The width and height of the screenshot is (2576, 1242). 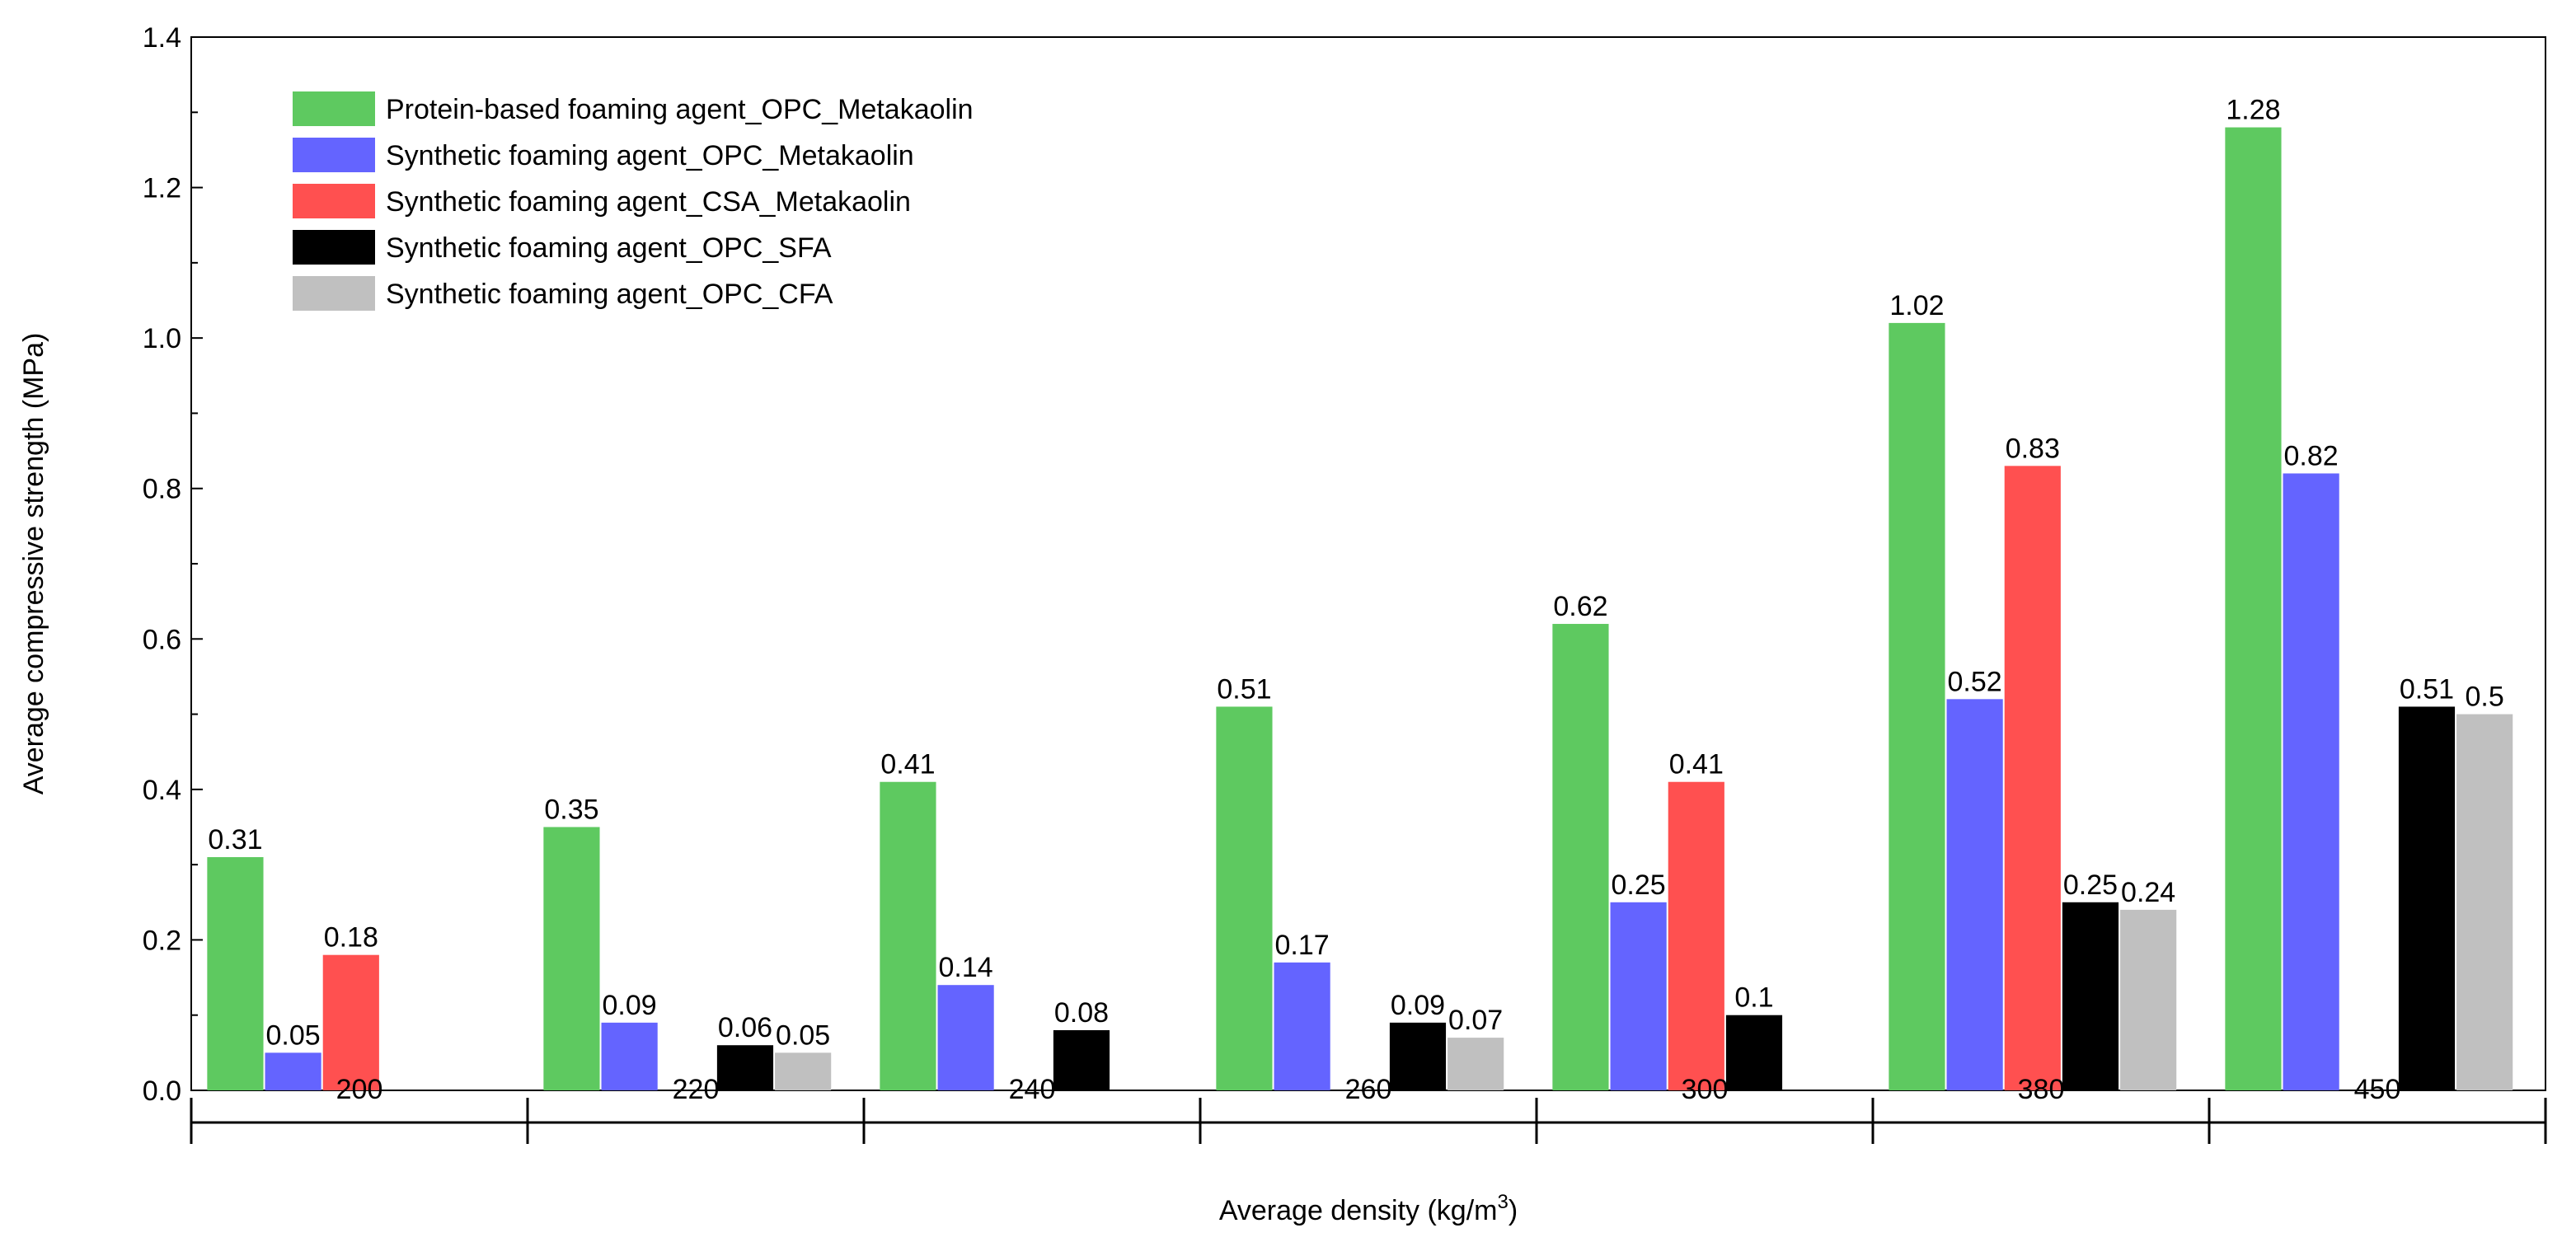 What do you see at coordinates (1706, 1089) in the screenshot?
I see `x-tick-label: 300` at bounding box center [1706, 1089].